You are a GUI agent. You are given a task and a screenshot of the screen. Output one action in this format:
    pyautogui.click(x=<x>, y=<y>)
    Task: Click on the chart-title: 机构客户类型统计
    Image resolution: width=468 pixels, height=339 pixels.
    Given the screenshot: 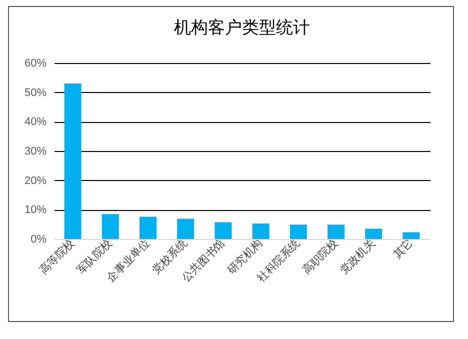 What is the action you would take?
    pyautogui.click(x=242, y=28)
    